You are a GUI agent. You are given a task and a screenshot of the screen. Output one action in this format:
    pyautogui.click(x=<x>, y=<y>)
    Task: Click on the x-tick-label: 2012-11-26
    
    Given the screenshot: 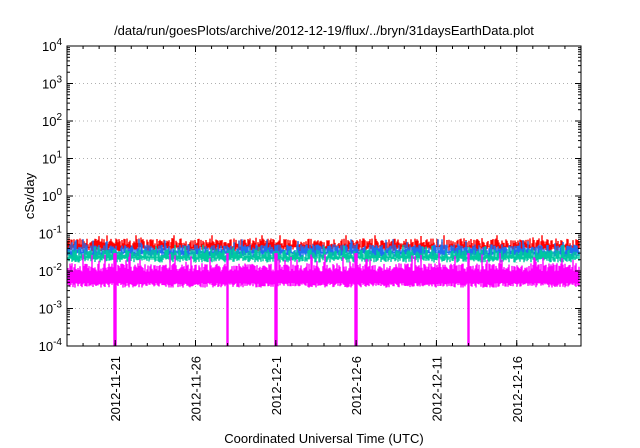 What is the action you would take?
    pyautogui.click(x=196, y=389)
    